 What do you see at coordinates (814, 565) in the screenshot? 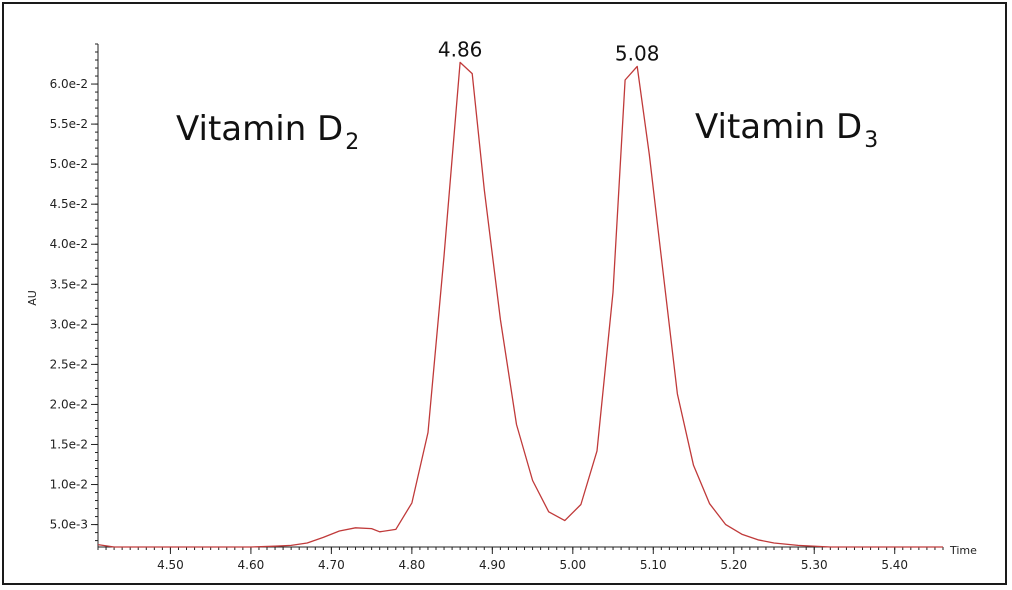
I see `x-tick-label: 5.30` at bounding box center [814, 565].